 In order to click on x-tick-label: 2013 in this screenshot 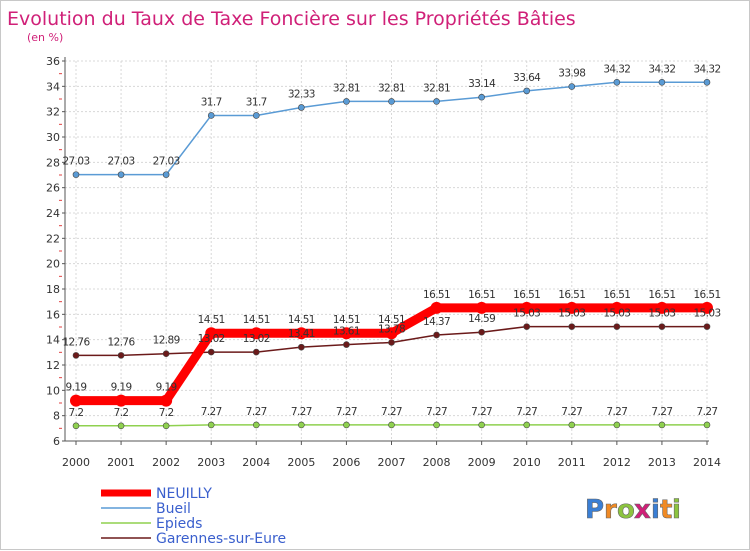, I will do `click(662, 462)`.